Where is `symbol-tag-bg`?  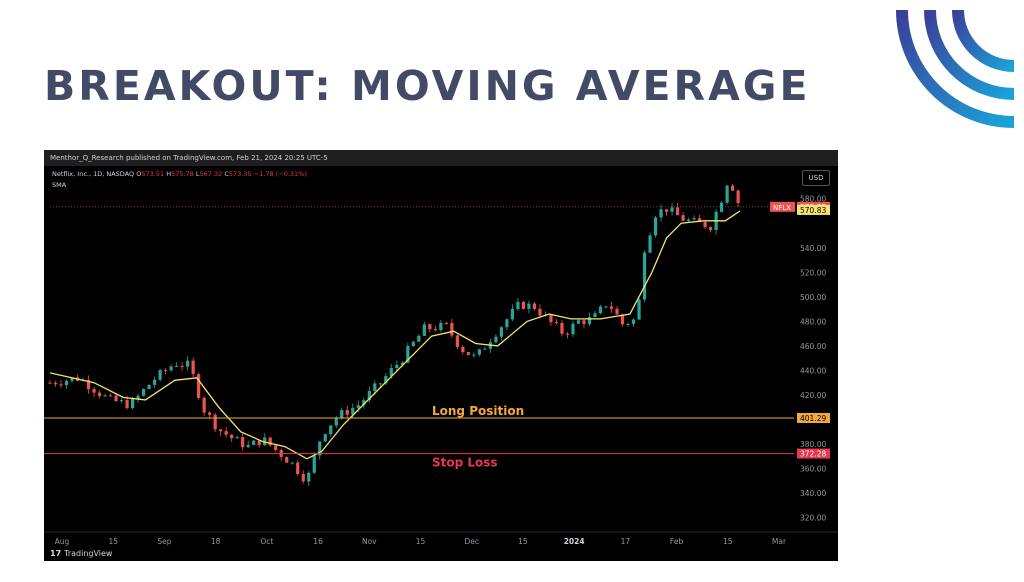 symbol-tag-bg is located at coordinates (782, 206).